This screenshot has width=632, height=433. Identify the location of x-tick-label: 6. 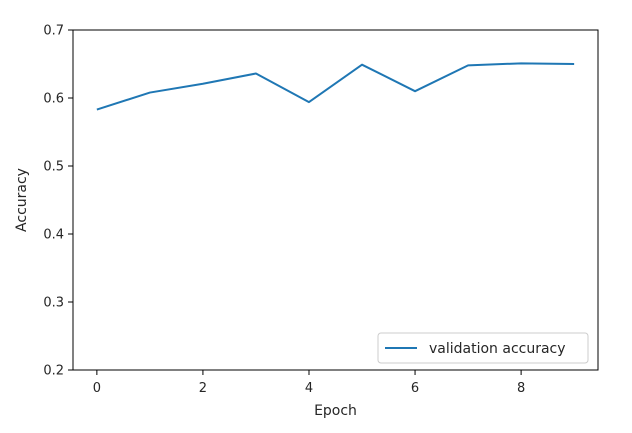
(415, 388).